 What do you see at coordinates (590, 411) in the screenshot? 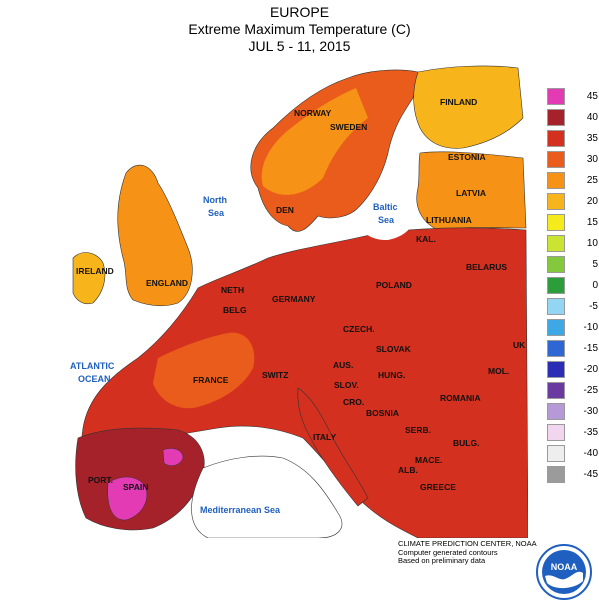
I see `legend-label: -30` at bounding box center [590, 411].